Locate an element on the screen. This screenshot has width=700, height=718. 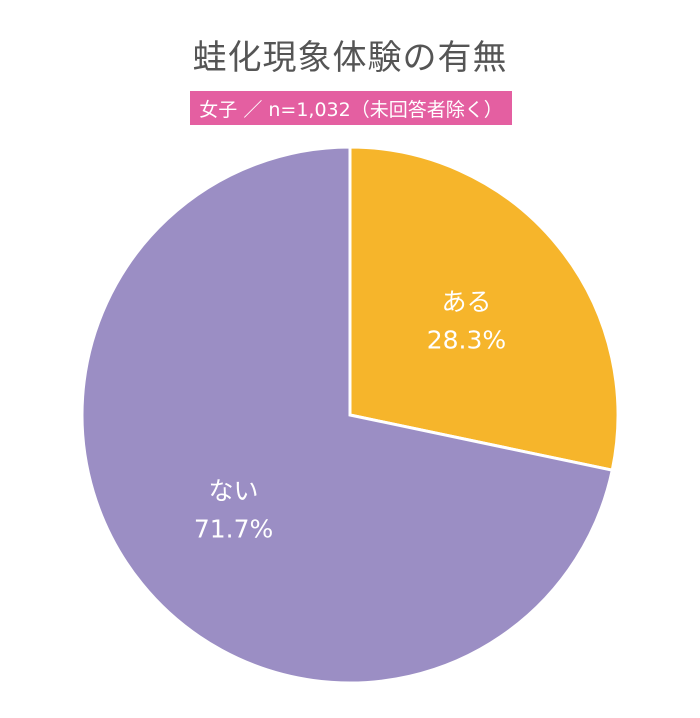
slice-value-label: 28.3% is located at coordinates (466, 339).